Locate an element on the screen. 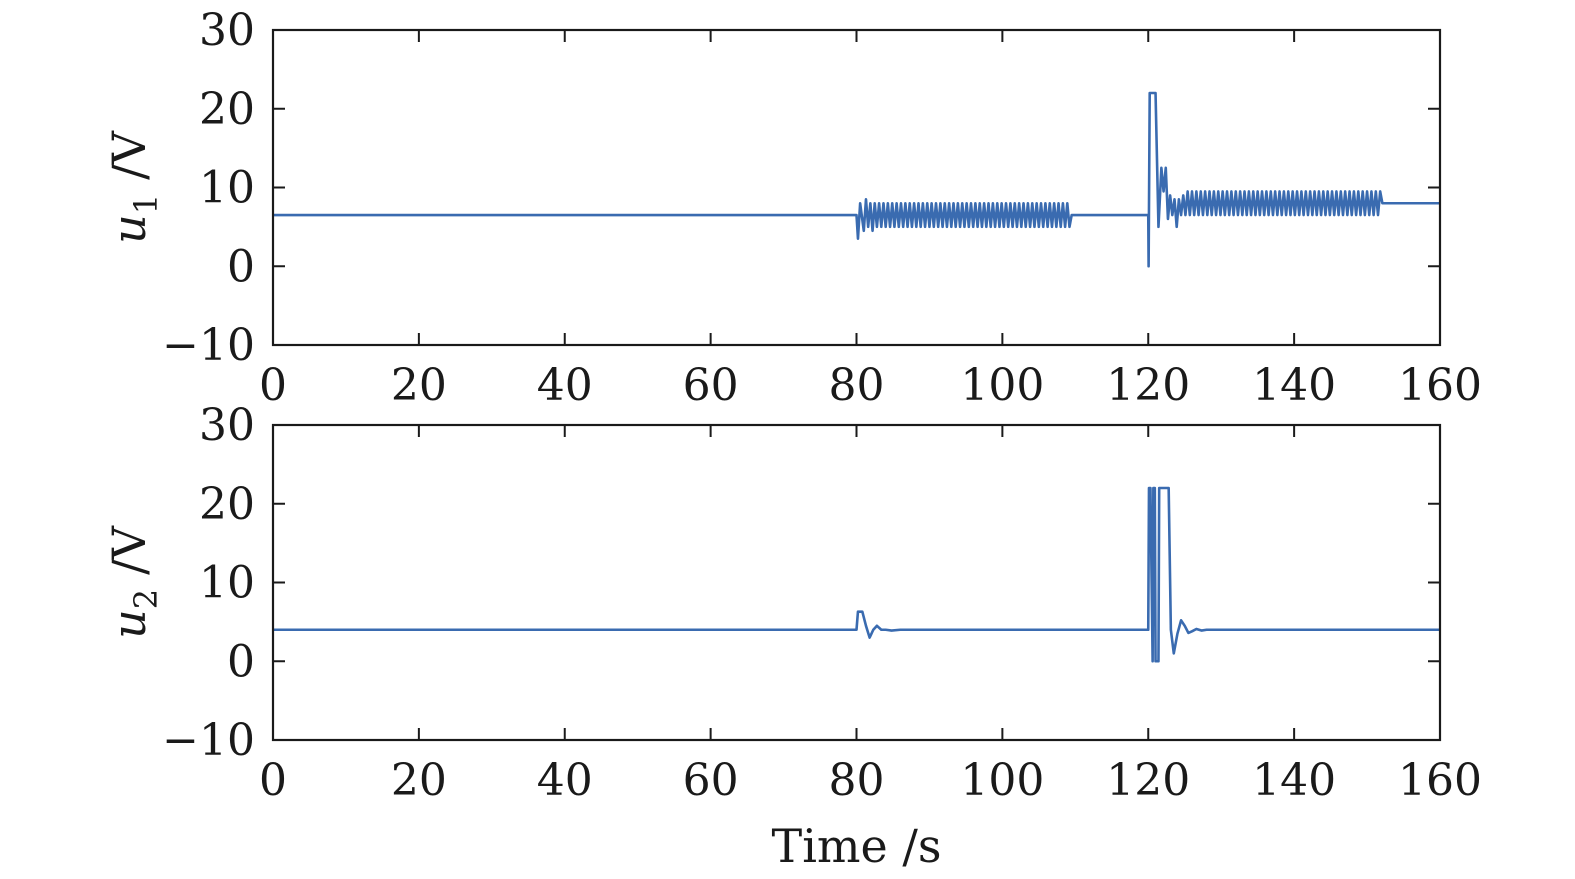 The height and width of the screenshot is (879, 1575). y-axis-subscript: 2 is located at coordinates (146, 599).